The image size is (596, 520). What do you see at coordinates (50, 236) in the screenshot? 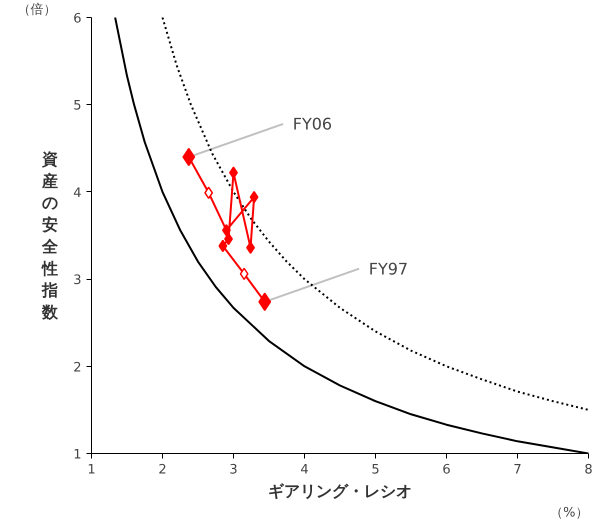
I see `y-axis-title: 資産の安全性指数` at bounding box center [50, 236].